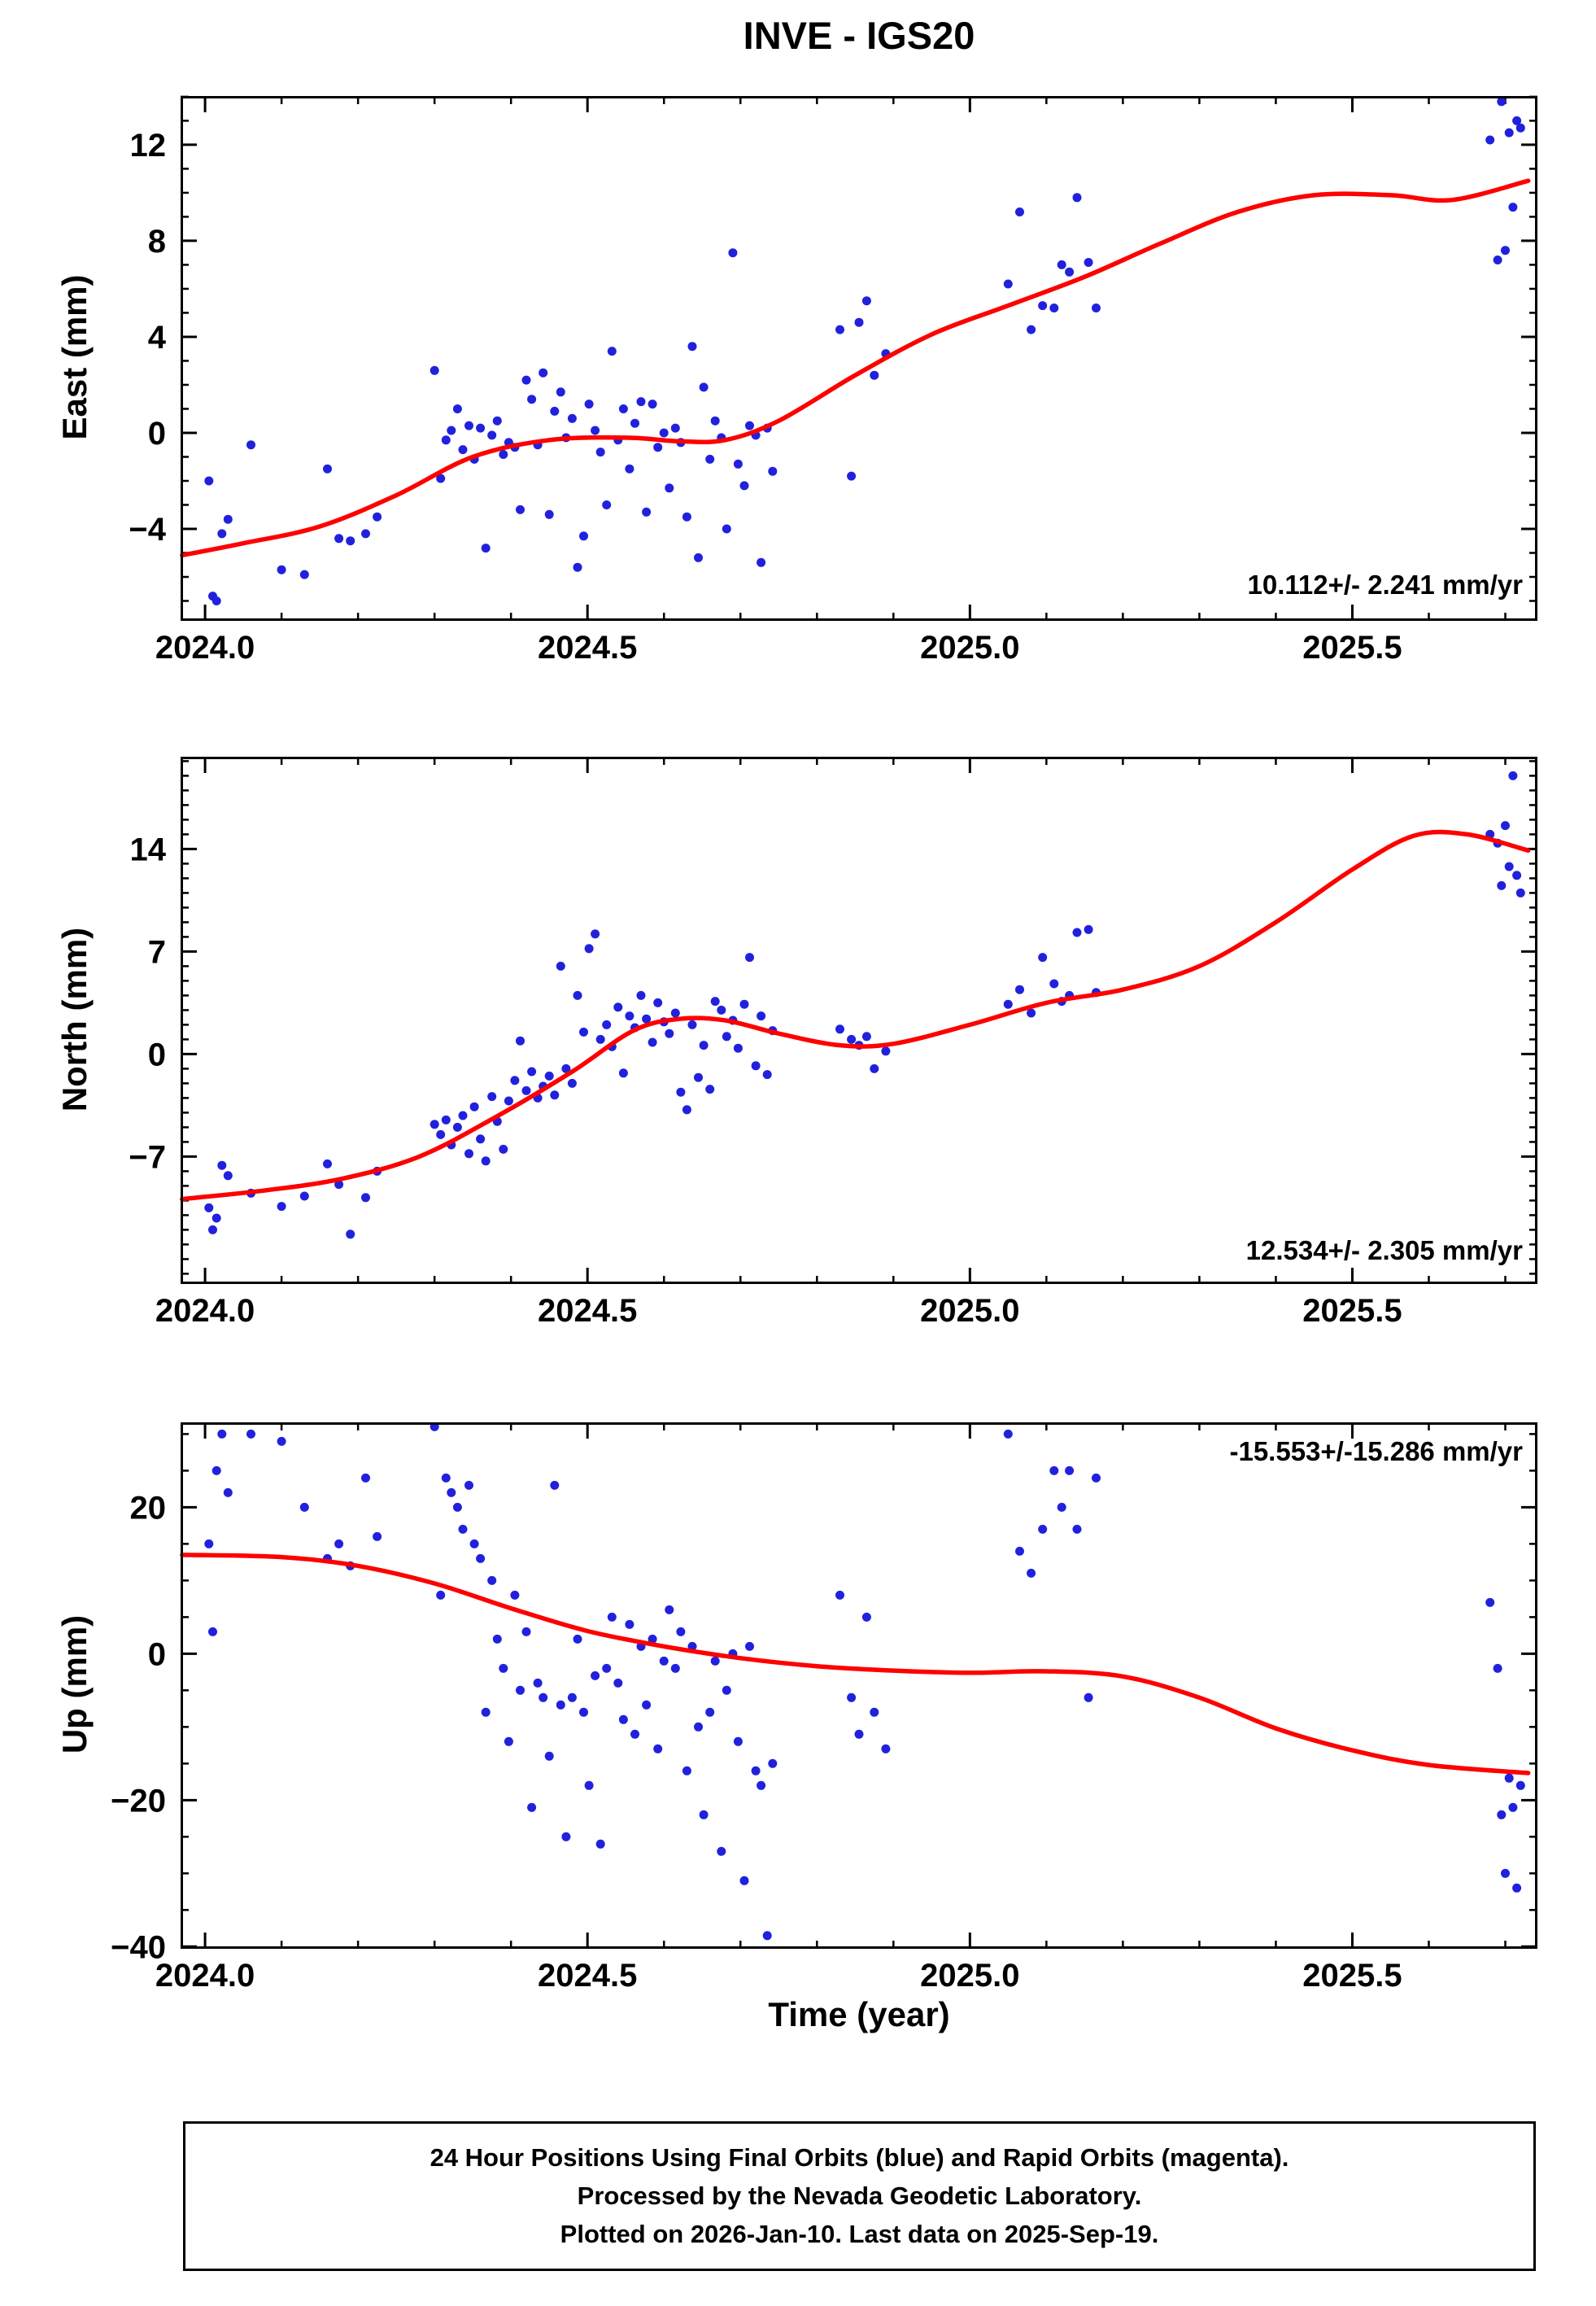 The image size is (1596, 2306). I want to click on up-axis-label: Up (mm), so click(74, 1684).